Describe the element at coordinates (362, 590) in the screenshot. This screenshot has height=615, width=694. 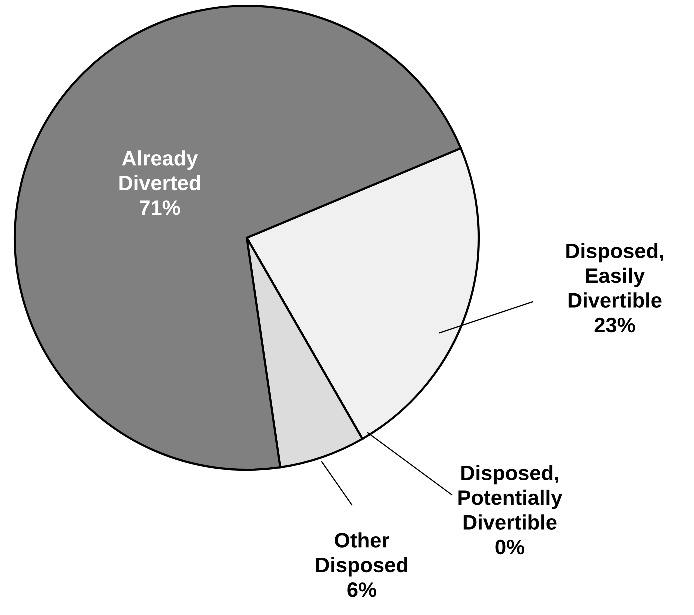
I see `data-label: 6%` at that location.